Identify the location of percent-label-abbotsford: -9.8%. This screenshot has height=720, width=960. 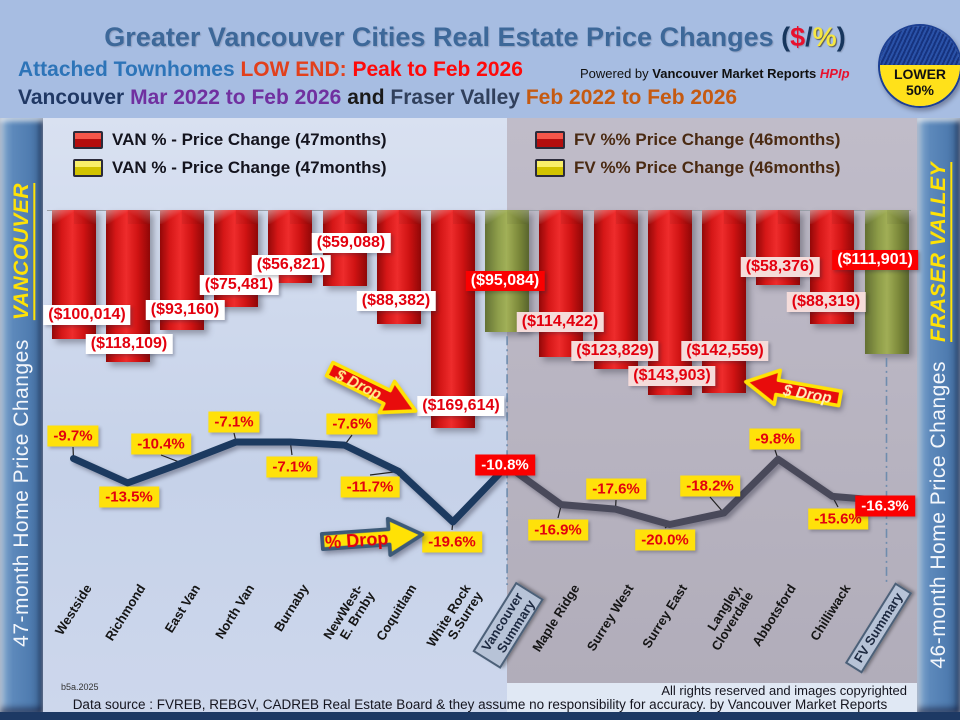
(775, 439).